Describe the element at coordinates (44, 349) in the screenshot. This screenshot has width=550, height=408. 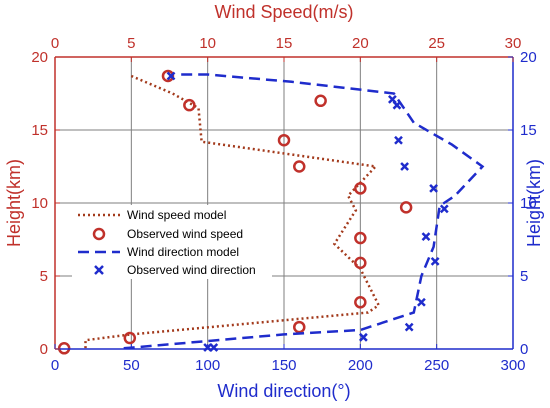
I see `left-axis-tick-label: 0` at that location.